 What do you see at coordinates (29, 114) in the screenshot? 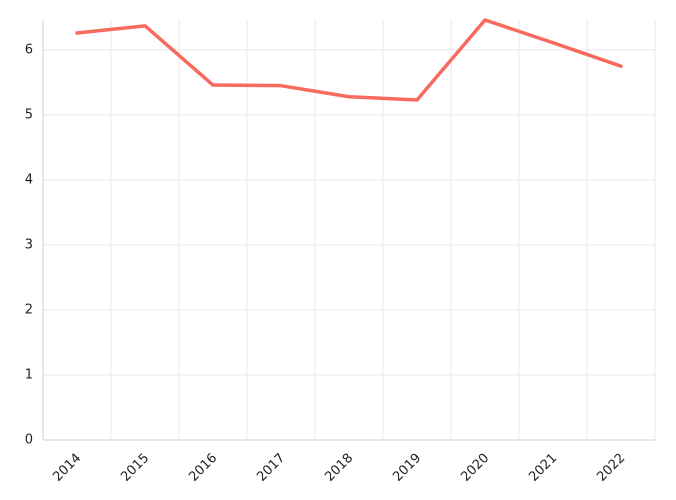
I see `y-tick-label: 5` at bounding box center [29, 114].